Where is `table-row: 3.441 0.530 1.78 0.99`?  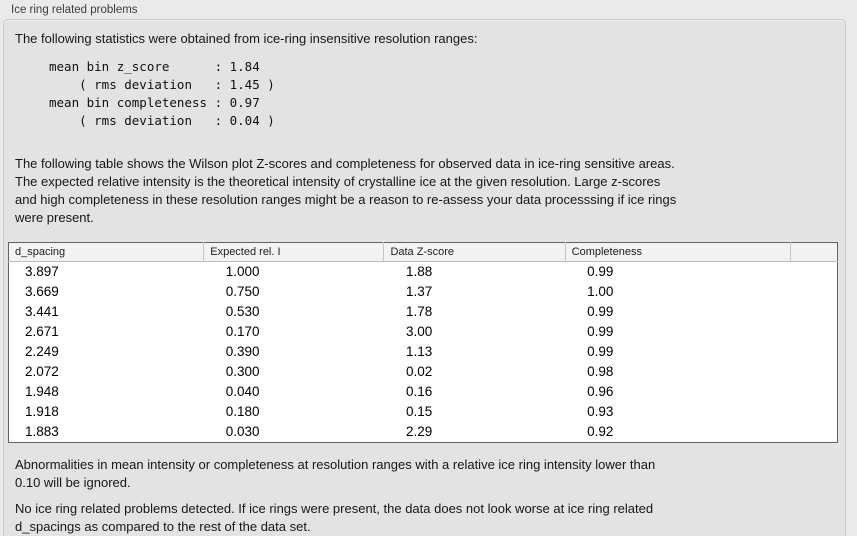 table-row: 3.441 0.530 1.78 0.99 is located at coordinates (423, 312).